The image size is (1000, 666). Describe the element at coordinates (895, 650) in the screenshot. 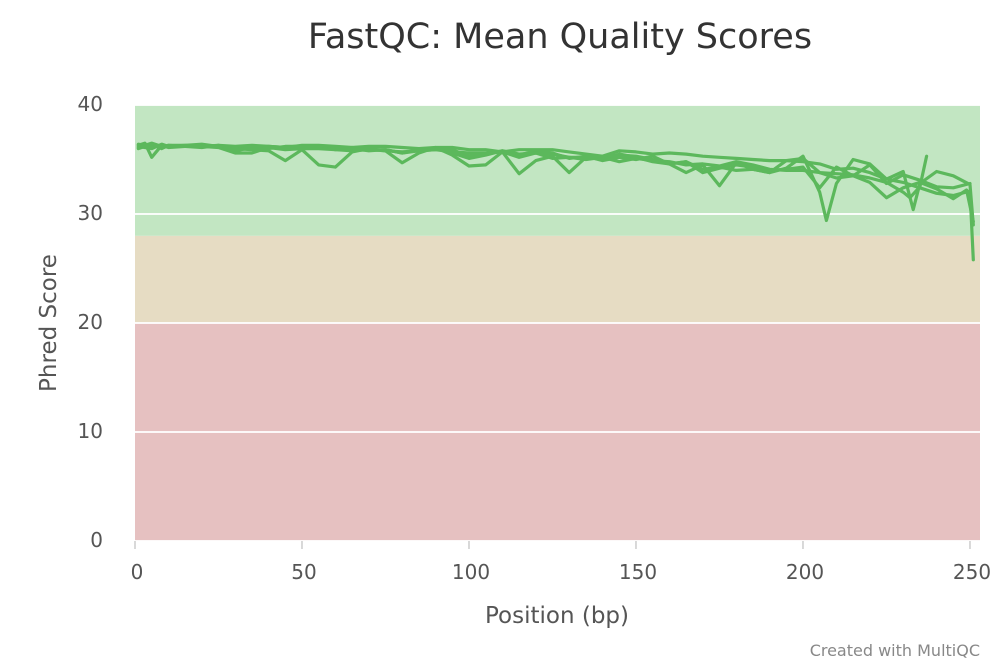

I see `credit-text: Created with MultiQC` at that location.